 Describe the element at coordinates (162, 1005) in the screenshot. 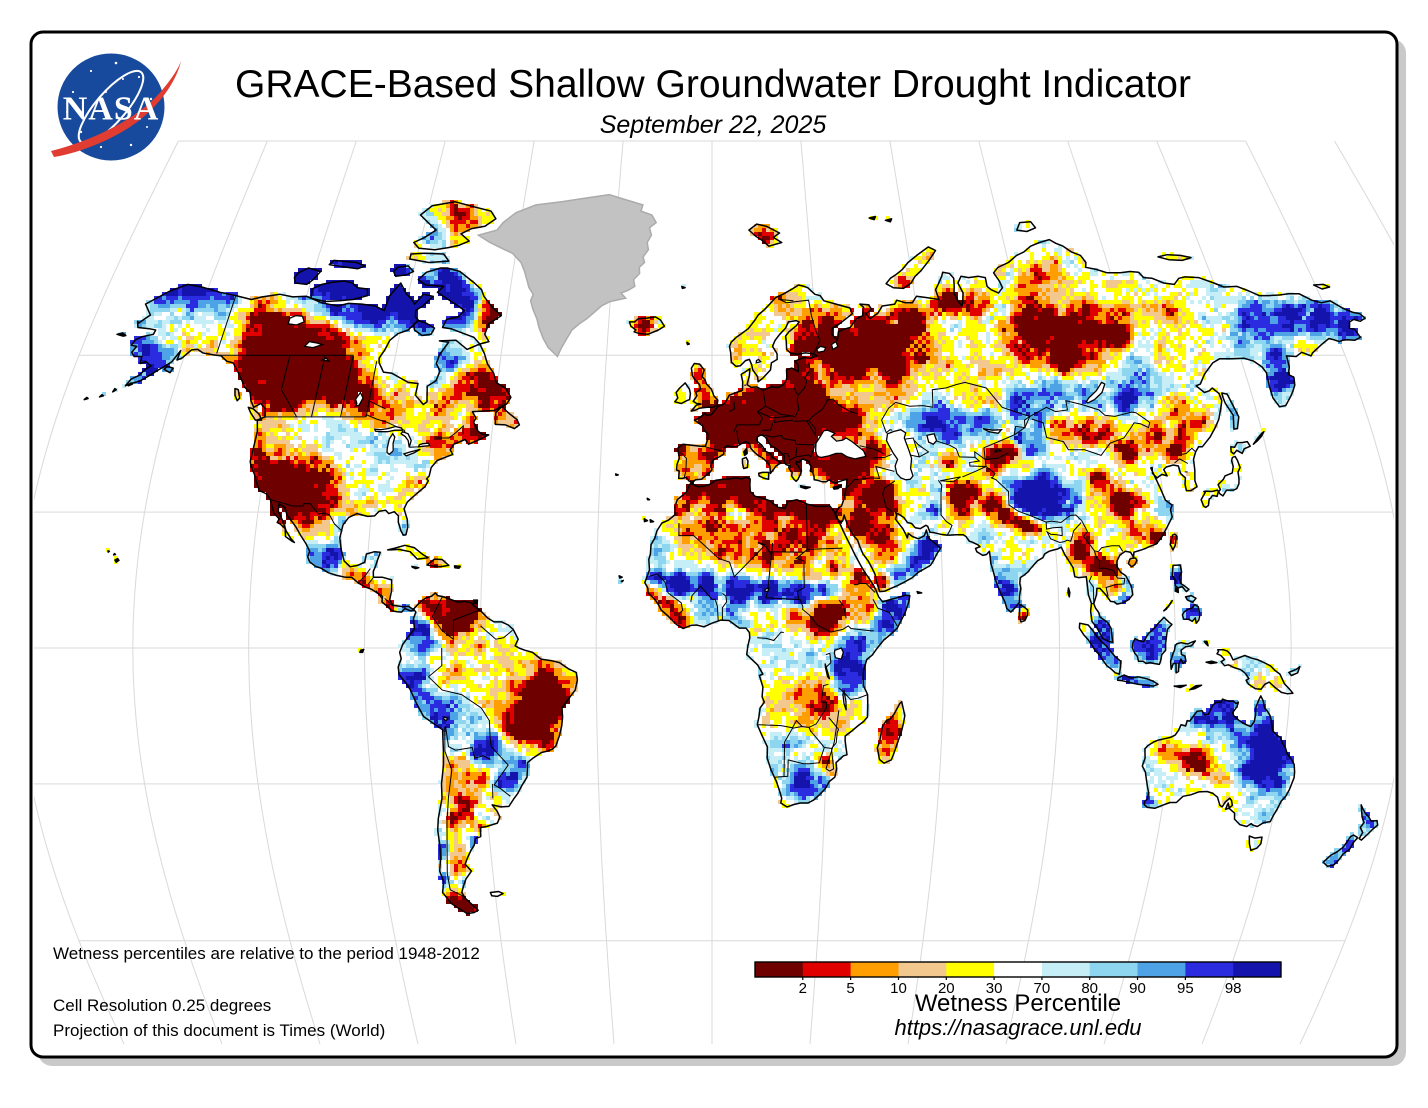

I see `svg-text: Cell Resolution 0.25 degrees` at that location.